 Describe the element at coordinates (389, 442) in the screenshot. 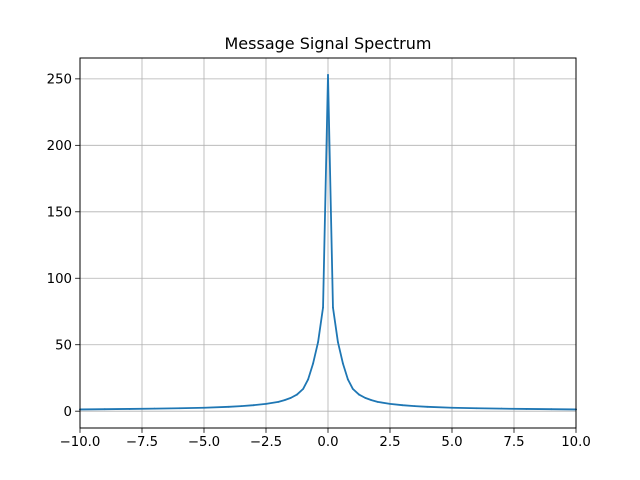

I see `x-tick-label: 2.5` at that location.